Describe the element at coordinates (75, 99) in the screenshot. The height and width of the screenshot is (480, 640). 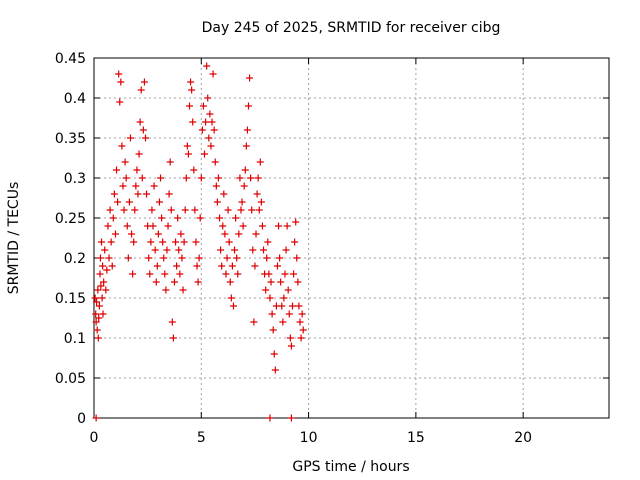
I see `y-tick-label: 0.4` at that location.